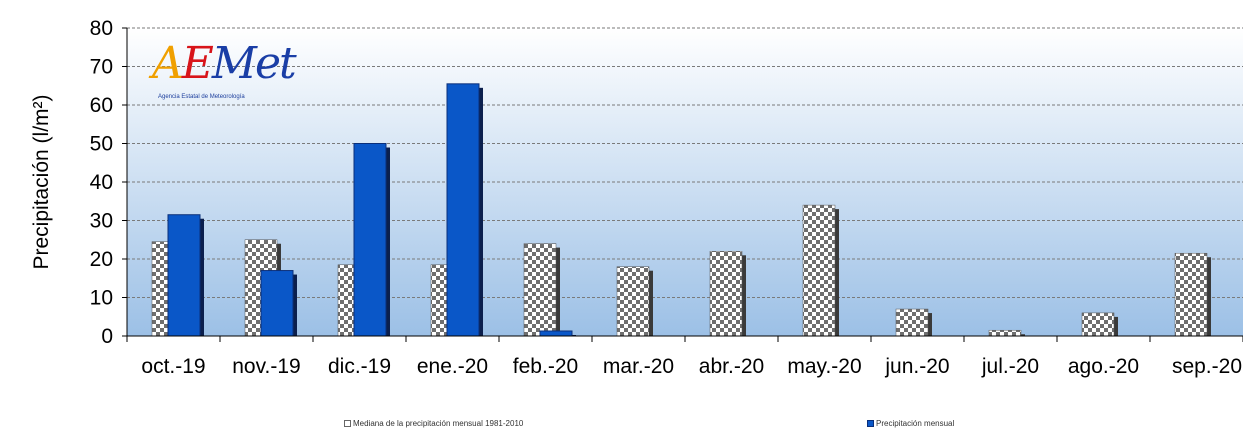 The width and height of the screenshot is (1243, 430). What do you see at coordinates (638, 366) in the screenshot?
I see `x-tick-label: mar.-20` at bounding box center [638, 366].